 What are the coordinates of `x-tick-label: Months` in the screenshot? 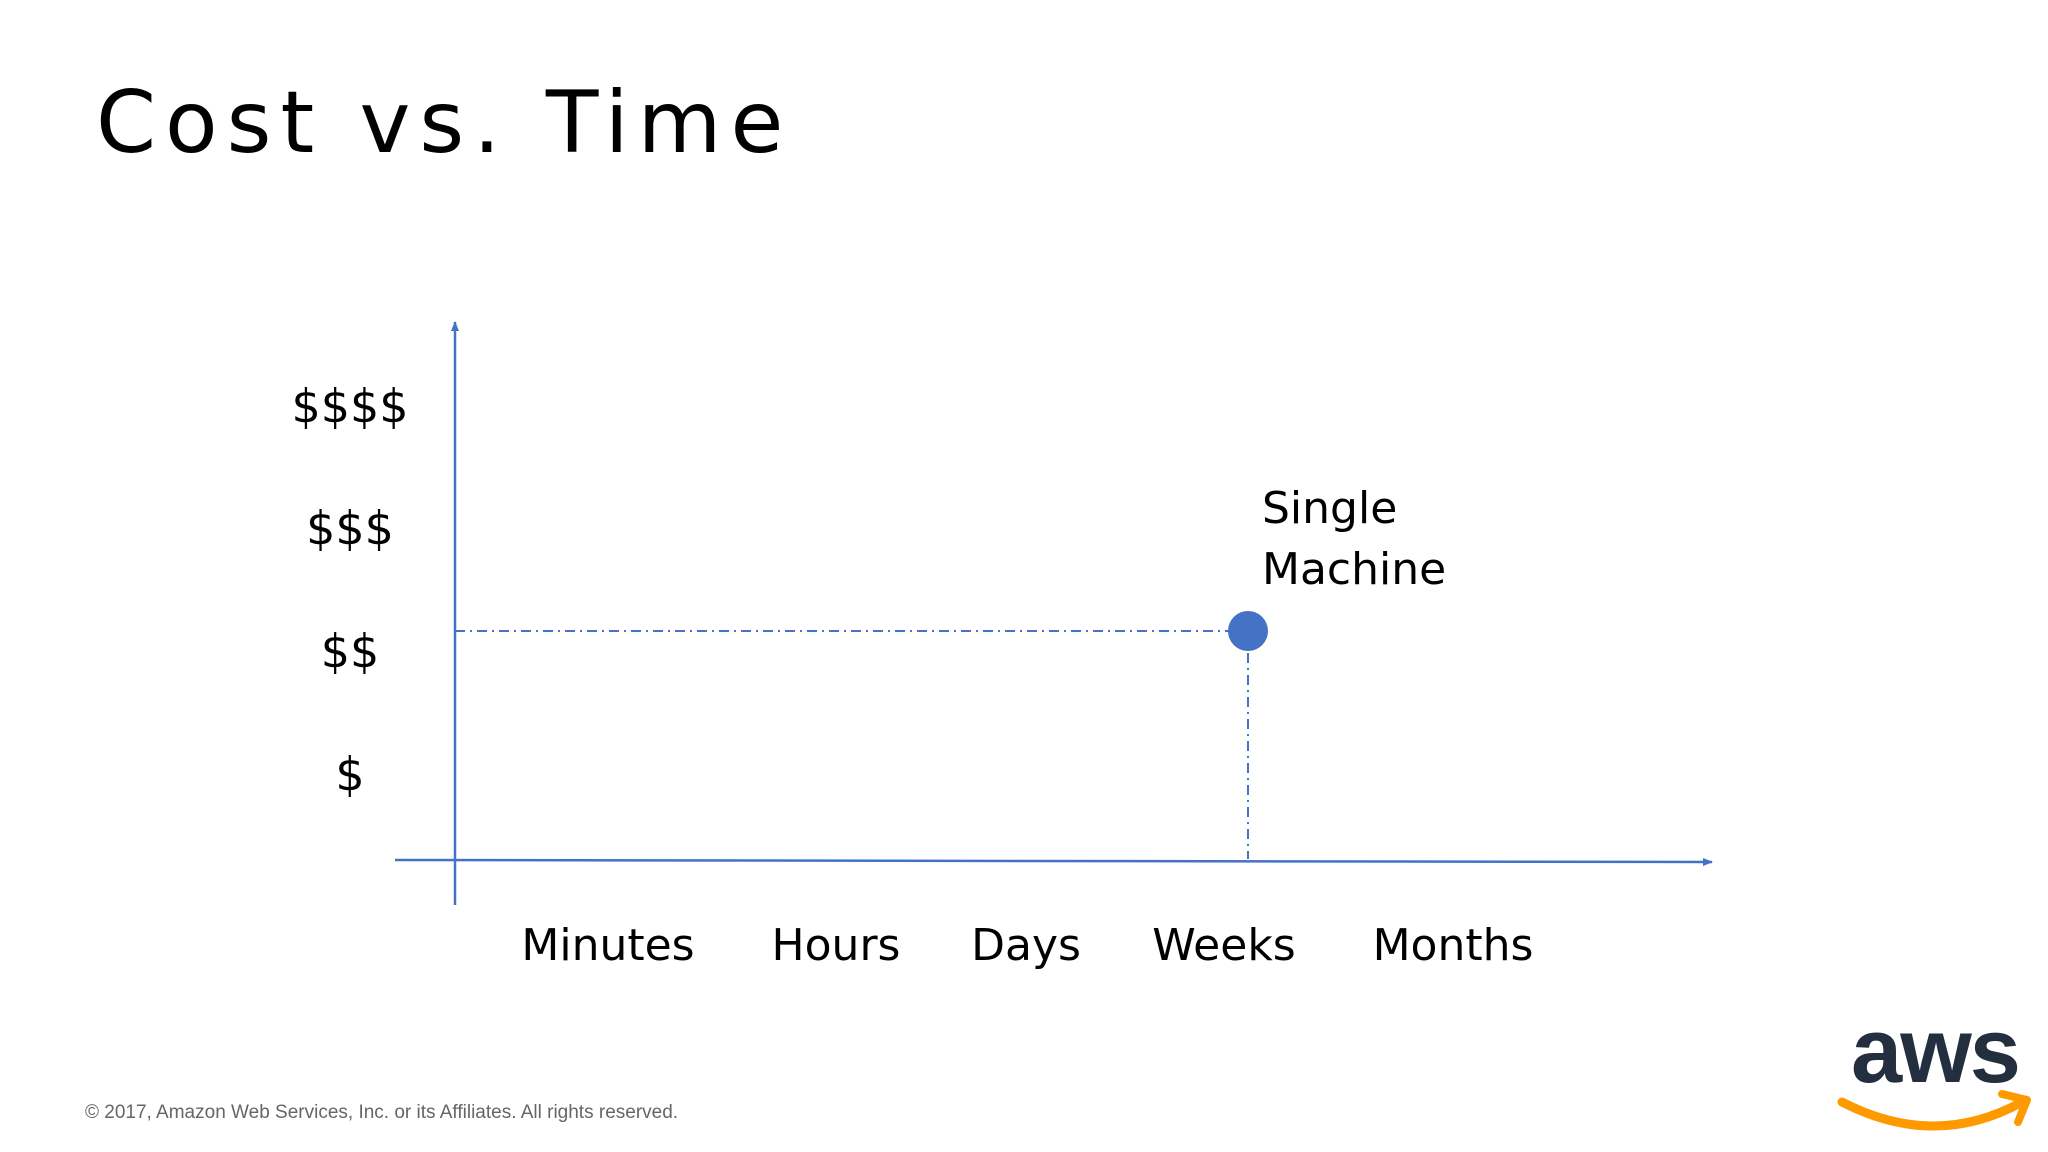 It's located at (1453, 945).